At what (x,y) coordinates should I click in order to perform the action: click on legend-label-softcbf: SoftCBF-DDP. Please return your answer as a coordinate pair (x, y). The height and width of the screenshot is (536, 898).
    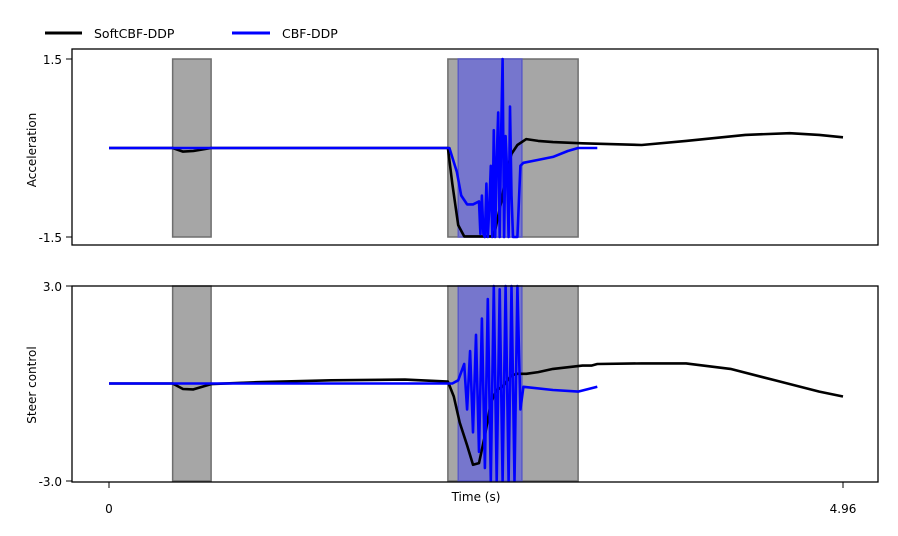
    Looking at the image, I should click on (134, 33).